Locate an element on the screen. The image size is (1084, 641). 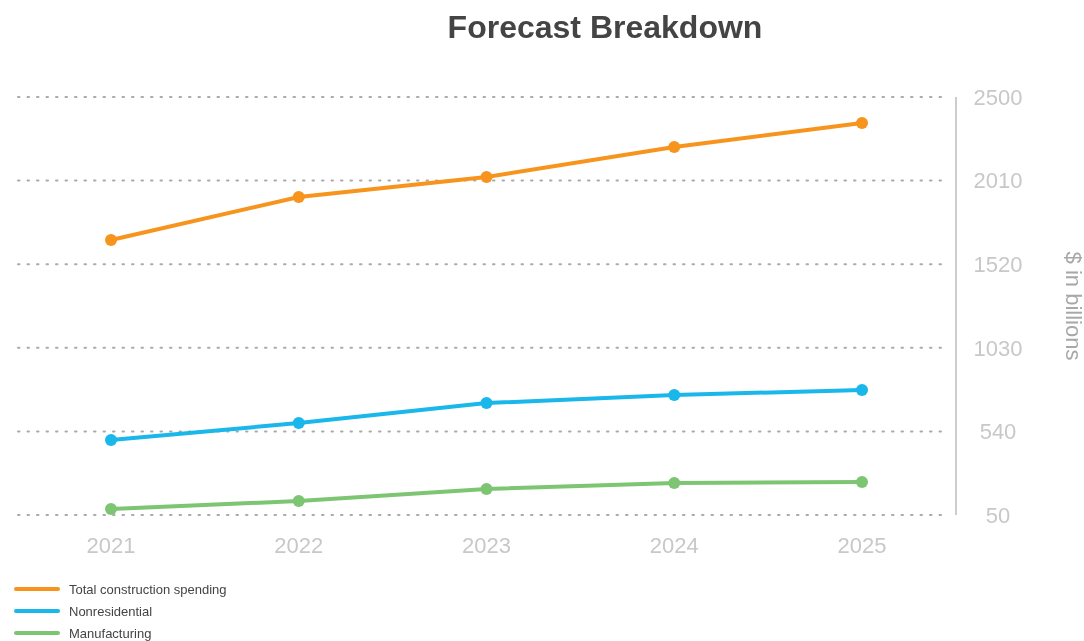
legend-label: Total construction spending is located at coordinates (148, 589).